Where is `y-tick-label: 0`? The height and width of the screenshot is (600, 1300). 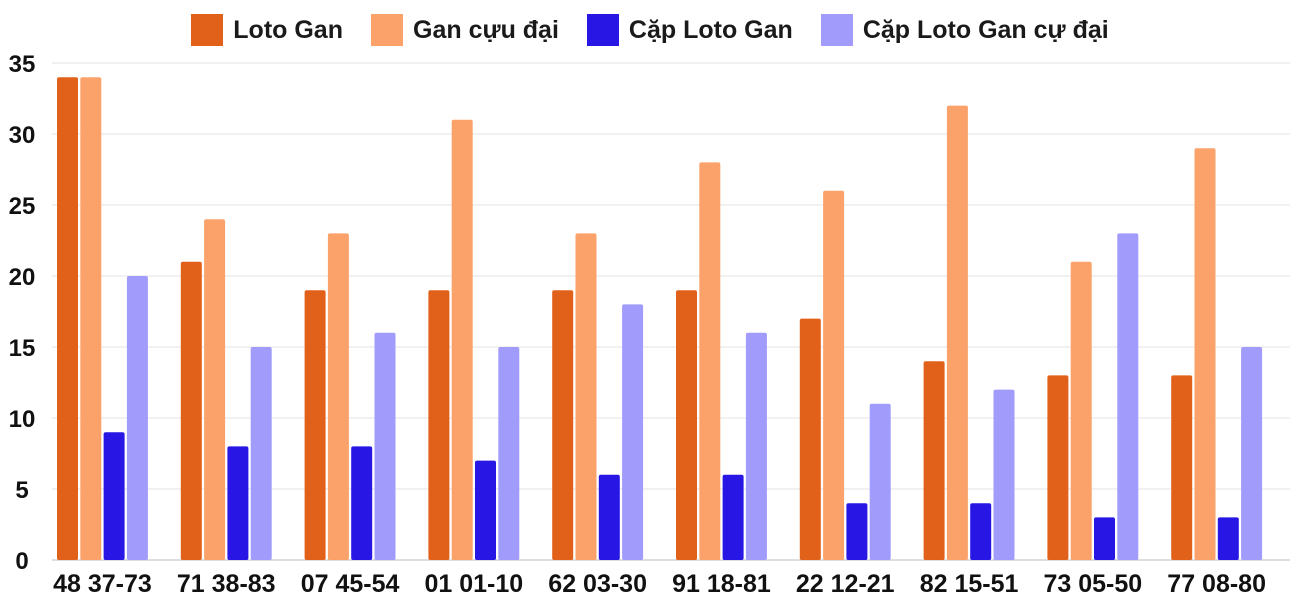
y-tick-label: 0 is located at coordinates (21, 561).